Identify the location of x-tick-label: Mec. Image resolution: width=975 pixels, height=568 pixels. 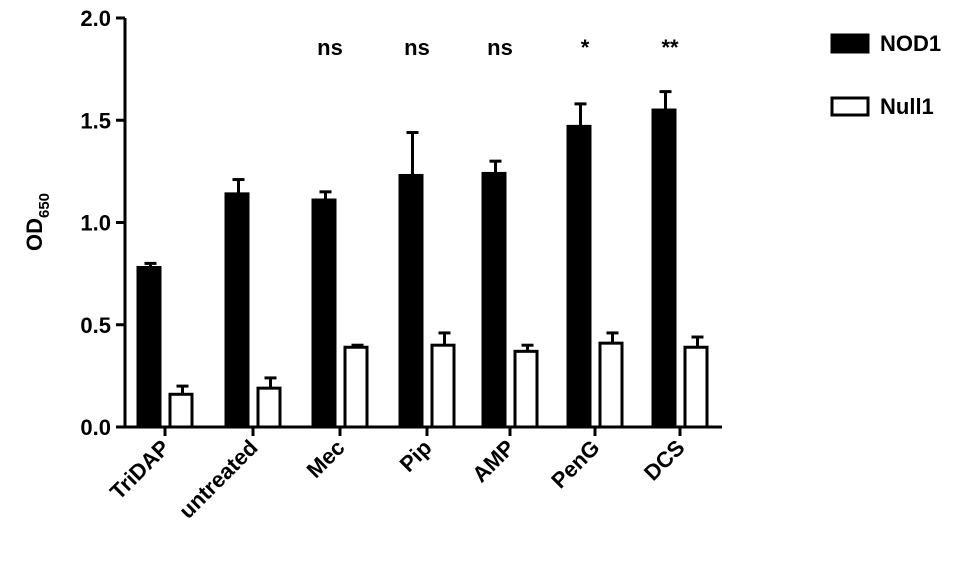
(326, 459).